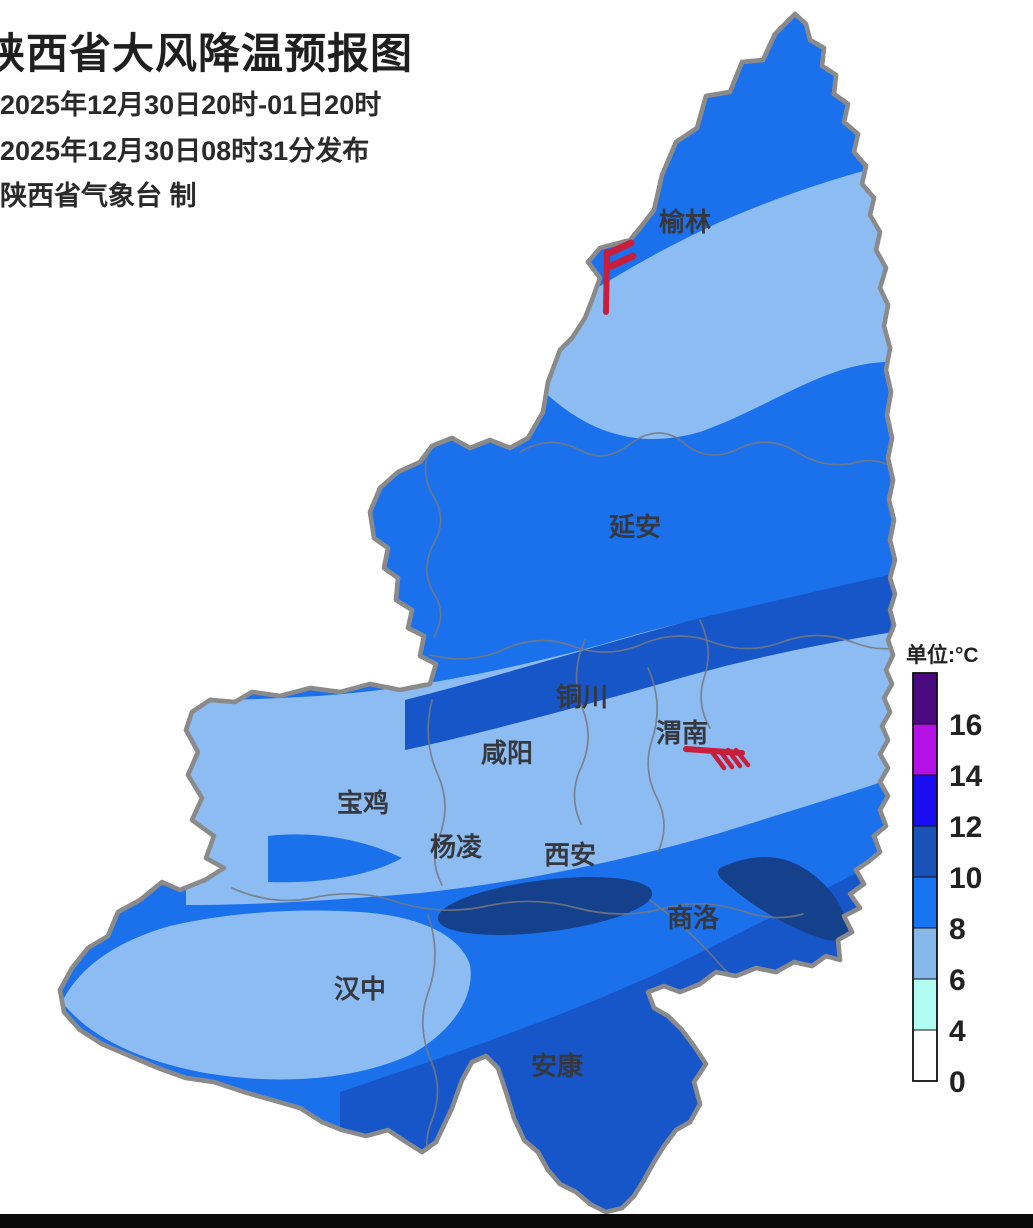 Image resolution: width=1033 pixels, height=1228 pixels. What do you see at coordinates (717, 758) in the screenshot?
I see `wind-barb-weinan-icon` at bounding box center [717, 758].